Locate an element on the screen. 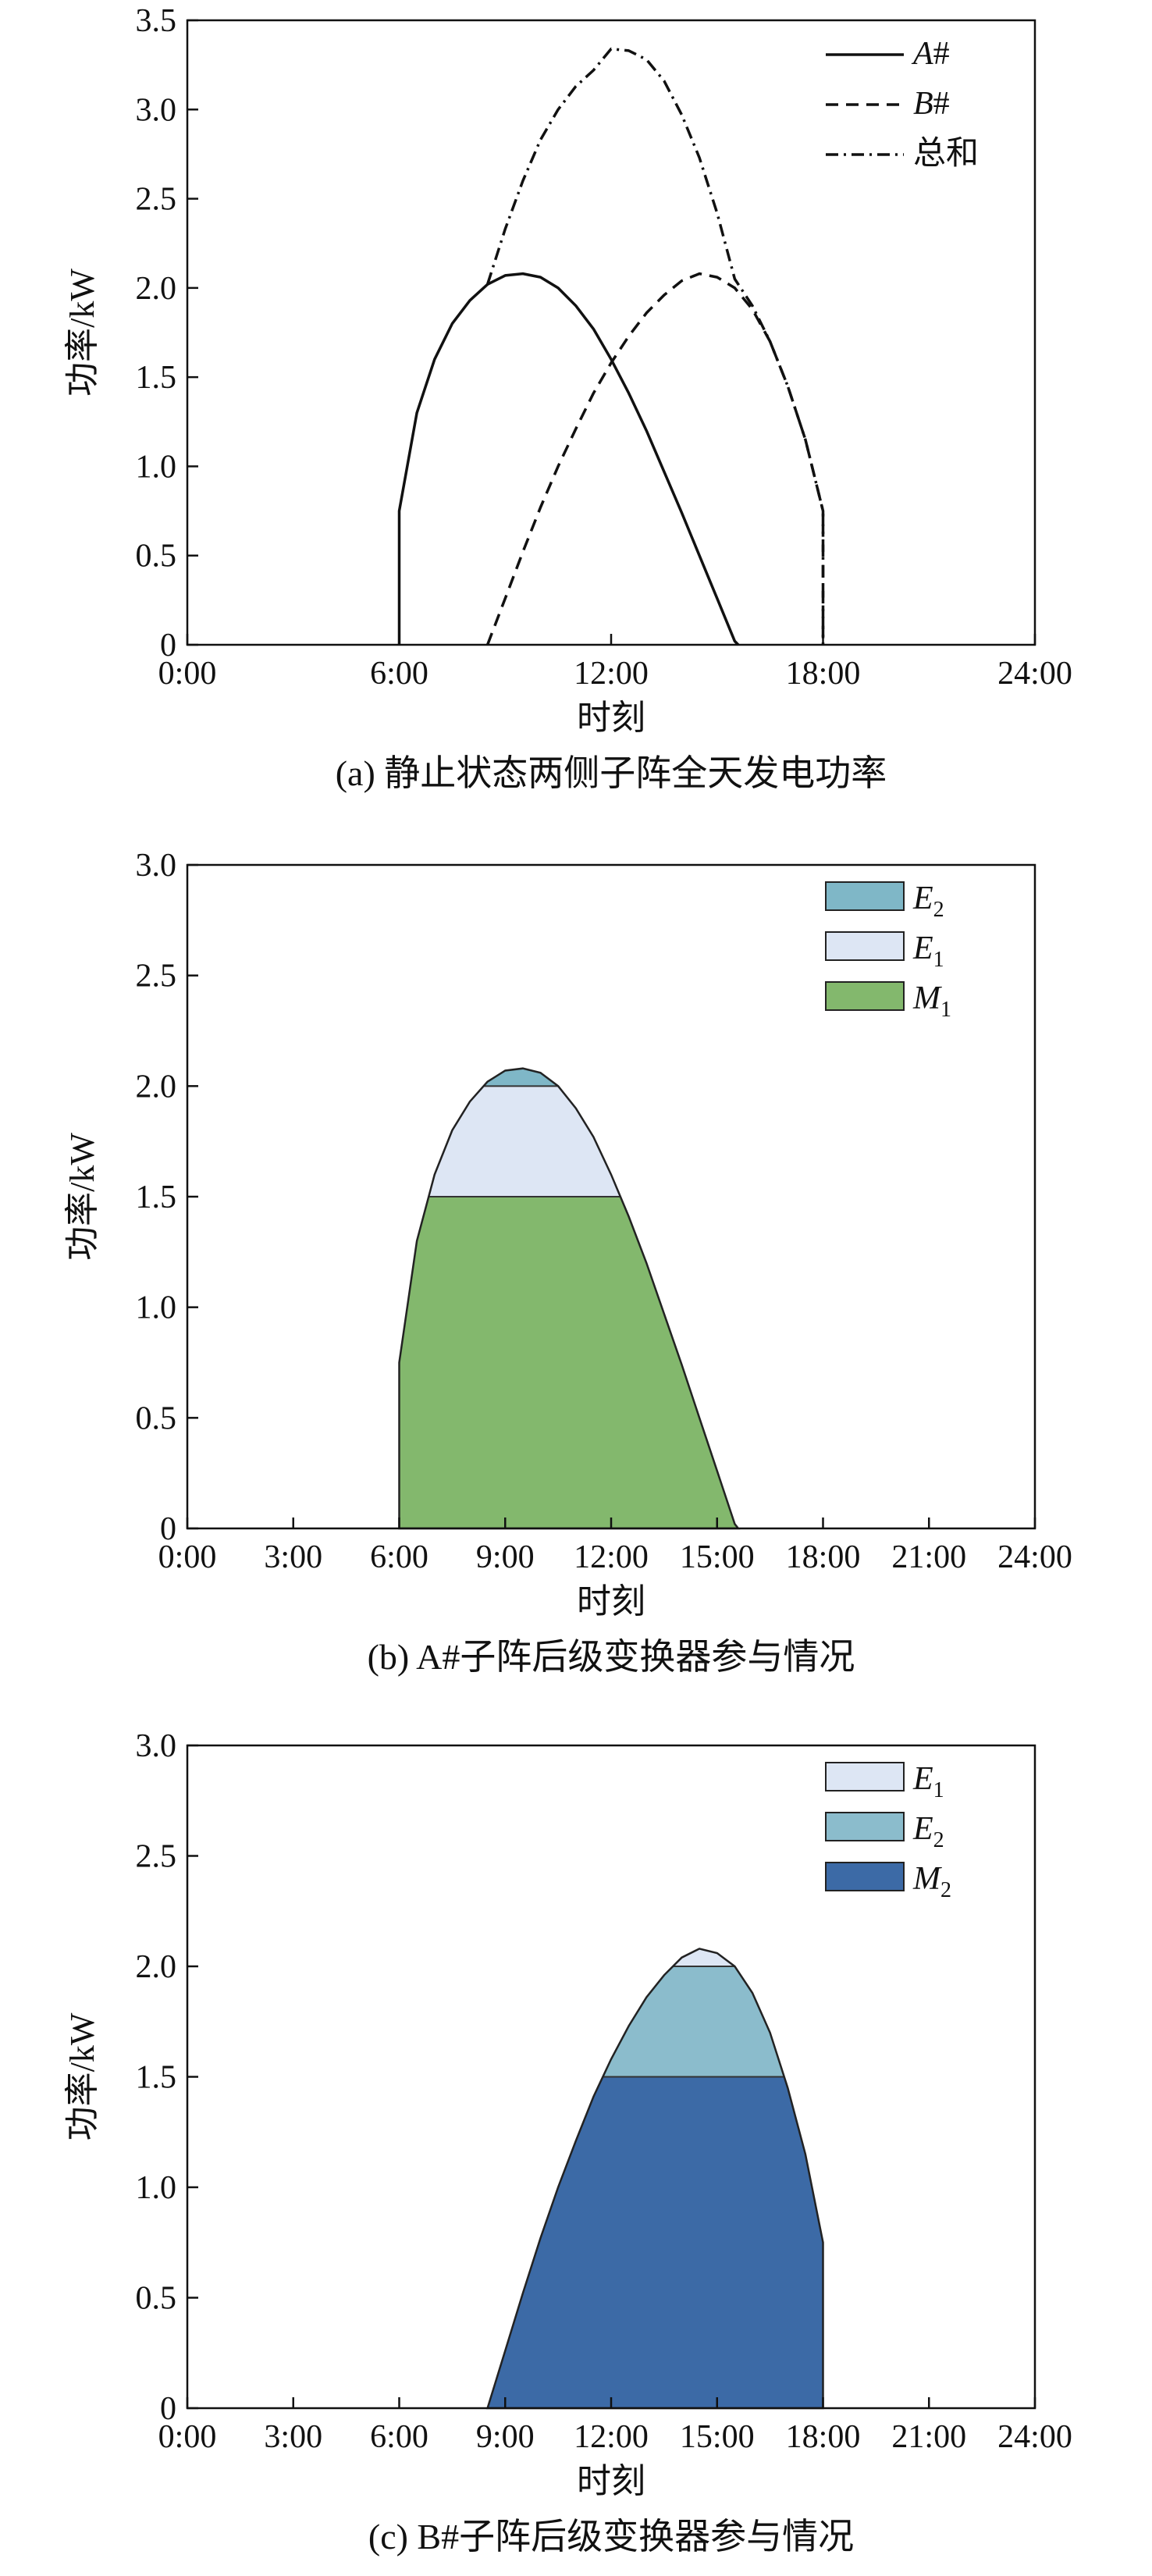  panel-caption: (a) 静止状态两侧子阵全天发电功率 is located at coordinates (611, 773).